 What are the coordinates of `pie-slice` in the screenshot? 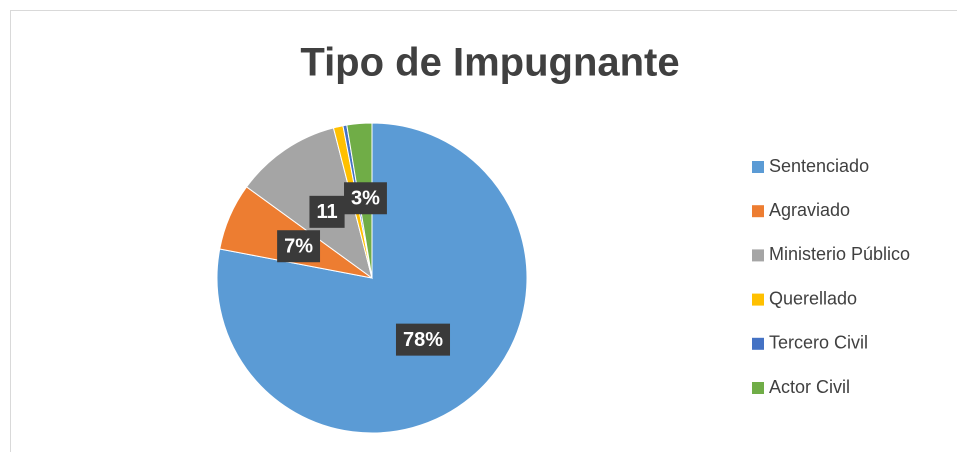 It's located at (309, 203).